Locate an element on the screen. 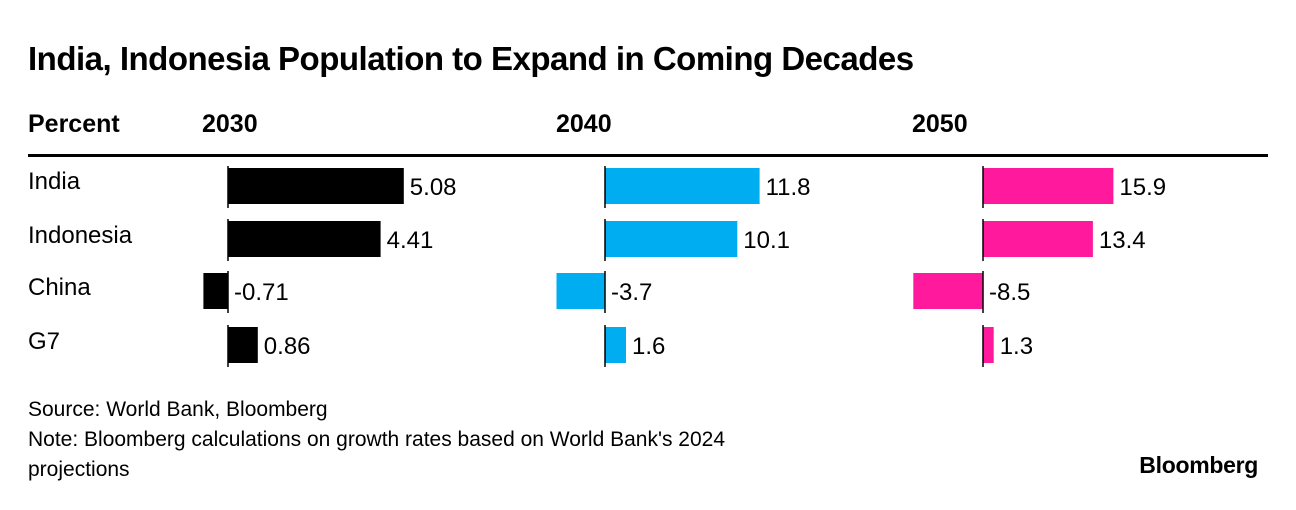 Image resolution: width=1296 pixels, height=510 pixels. bar-2050-india is located at coordinates (1048, 186).